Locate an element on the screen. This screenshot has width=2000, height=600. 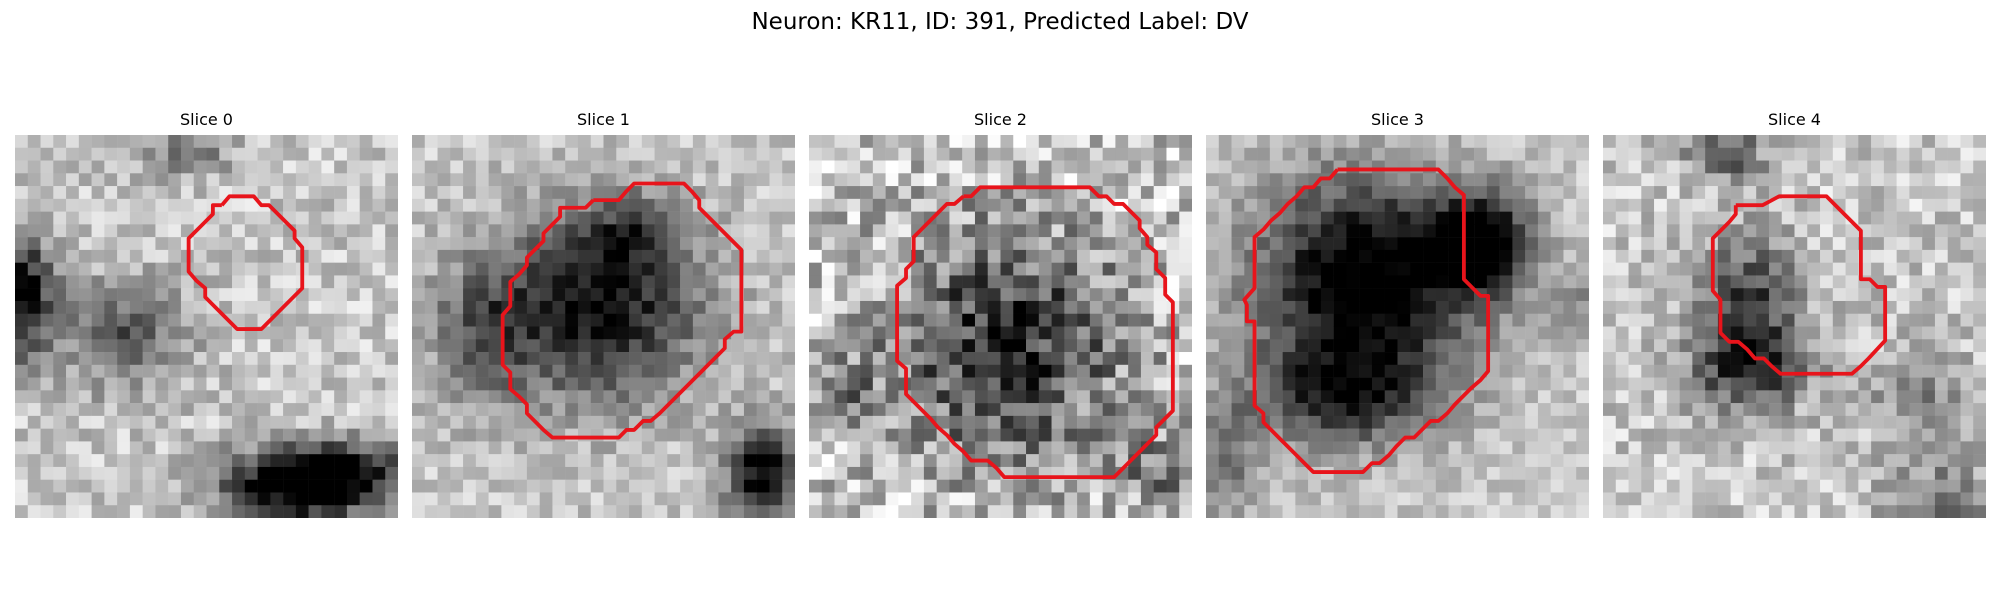
slice-title-0: Slice 0 is located at coordinates (206, 119).